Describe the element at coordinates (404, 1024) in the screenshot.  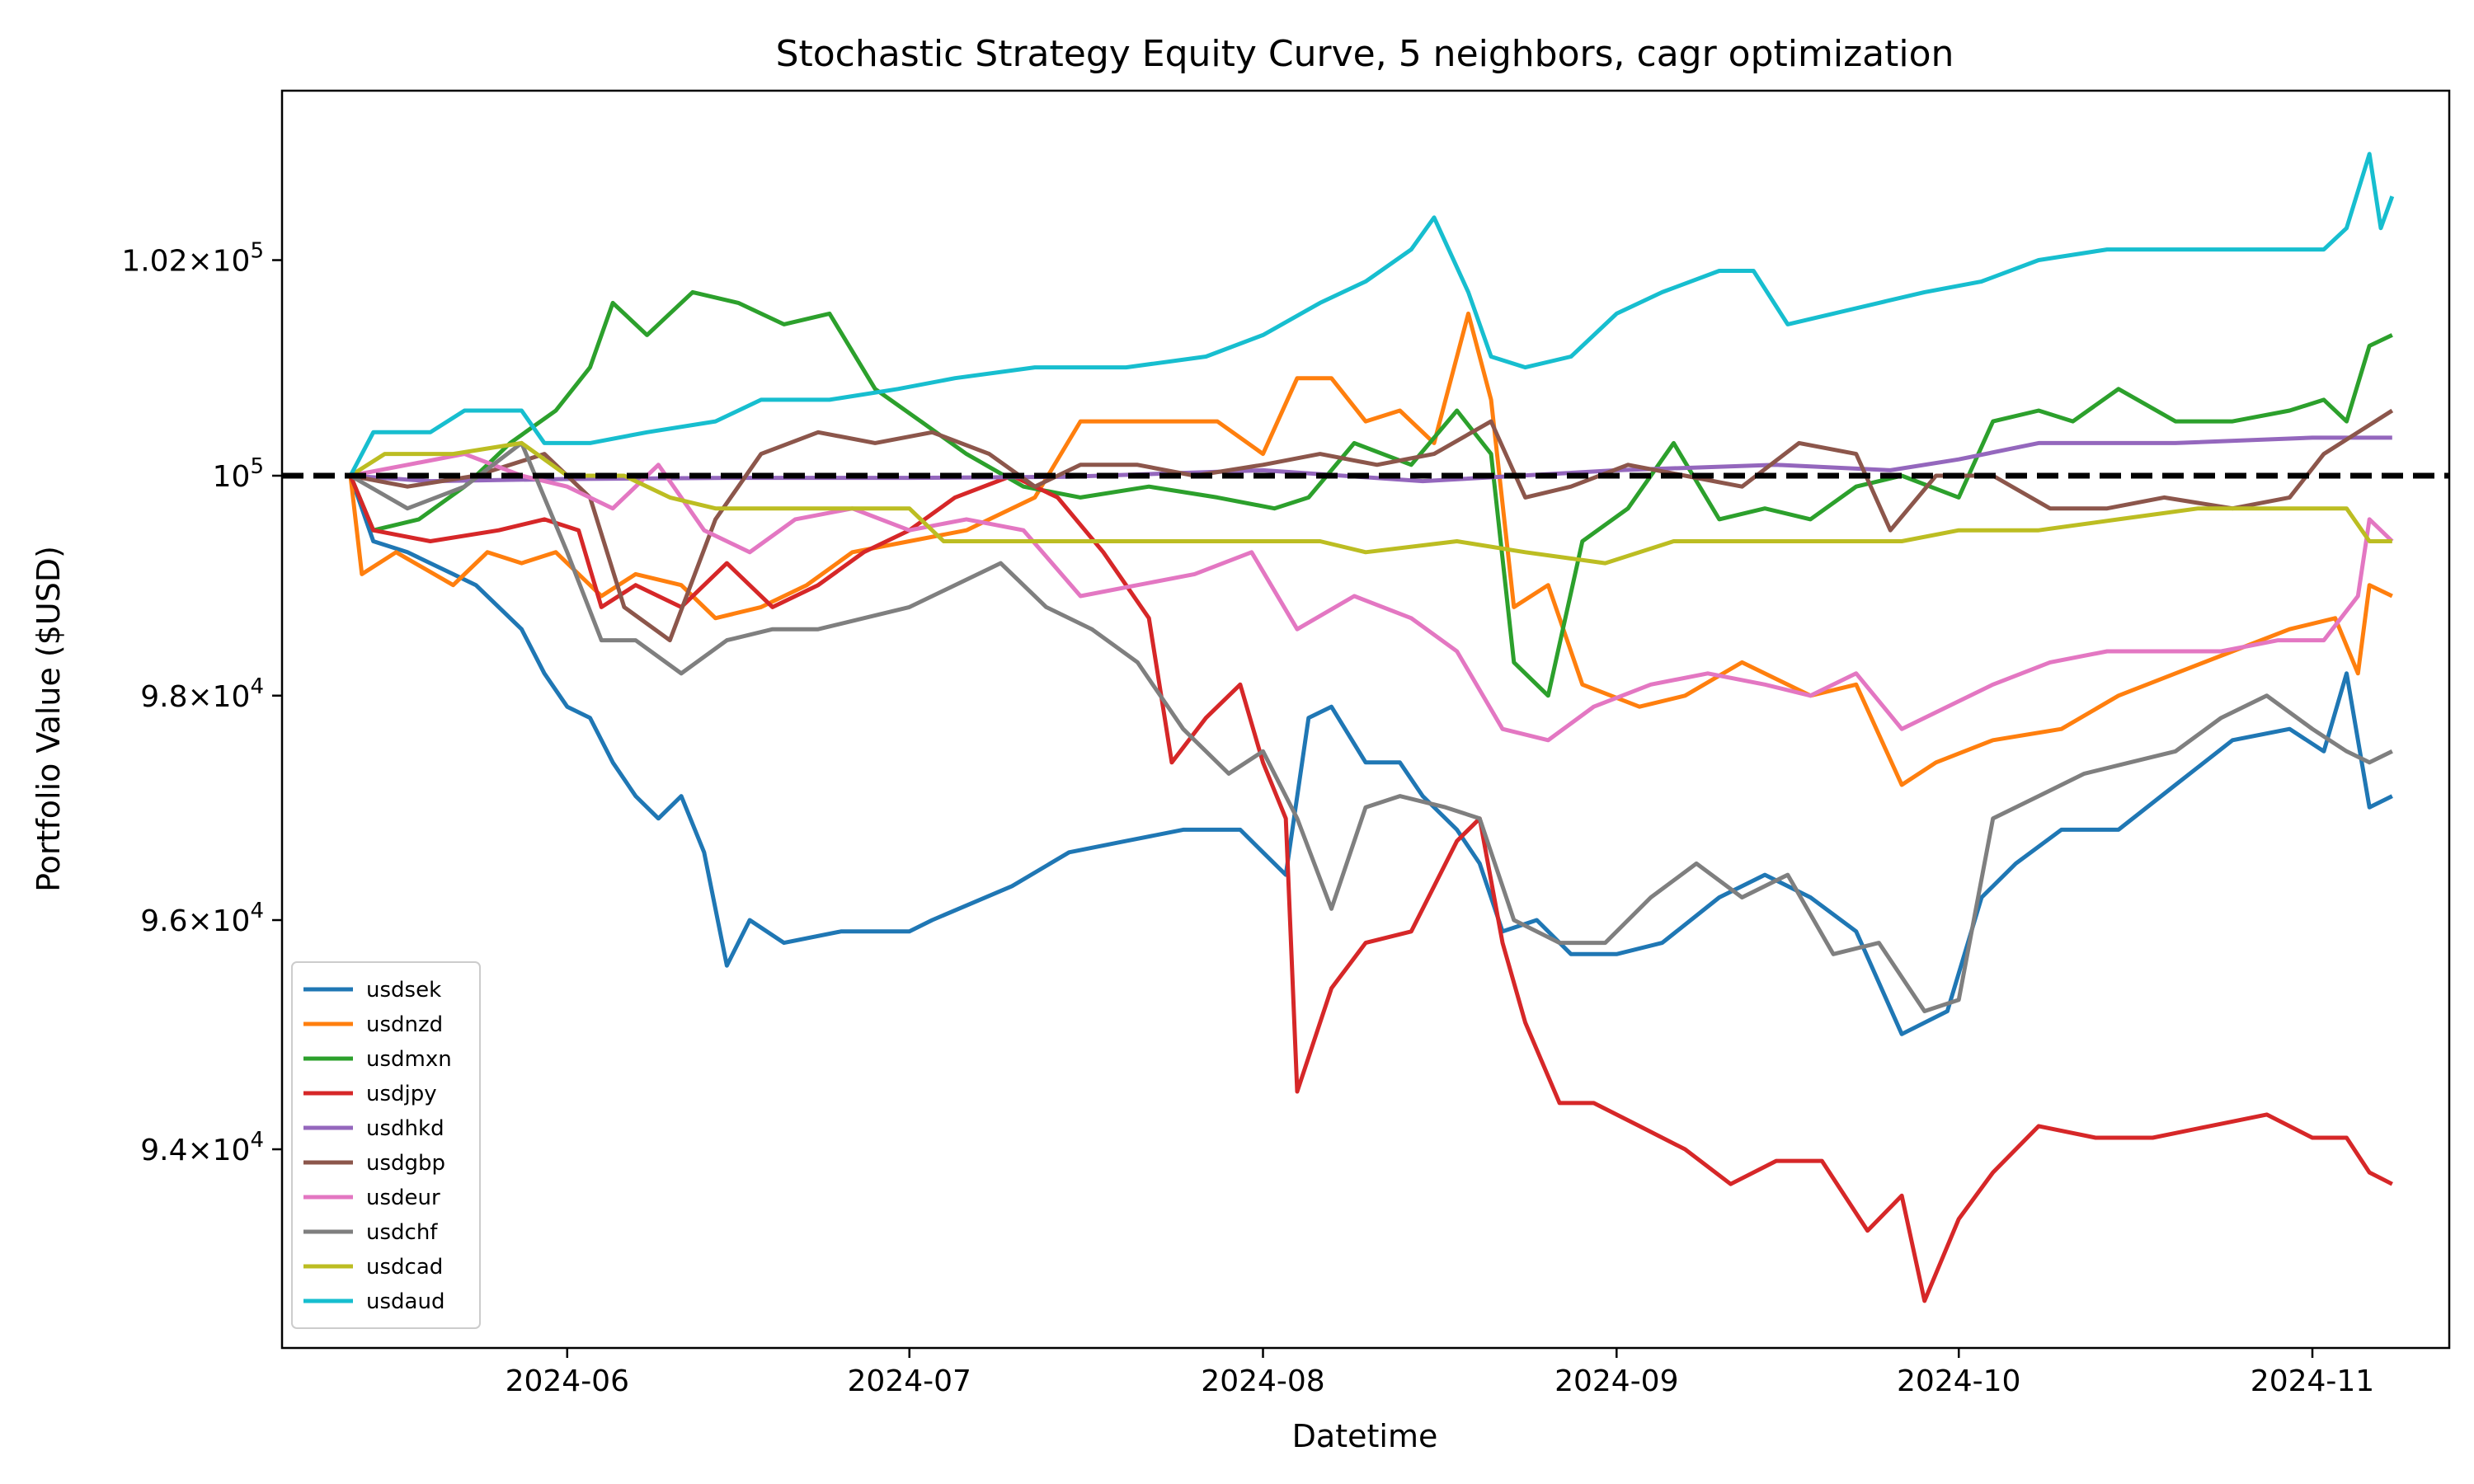
I see `legend-label-usdnzd: usdnzd` at that location.